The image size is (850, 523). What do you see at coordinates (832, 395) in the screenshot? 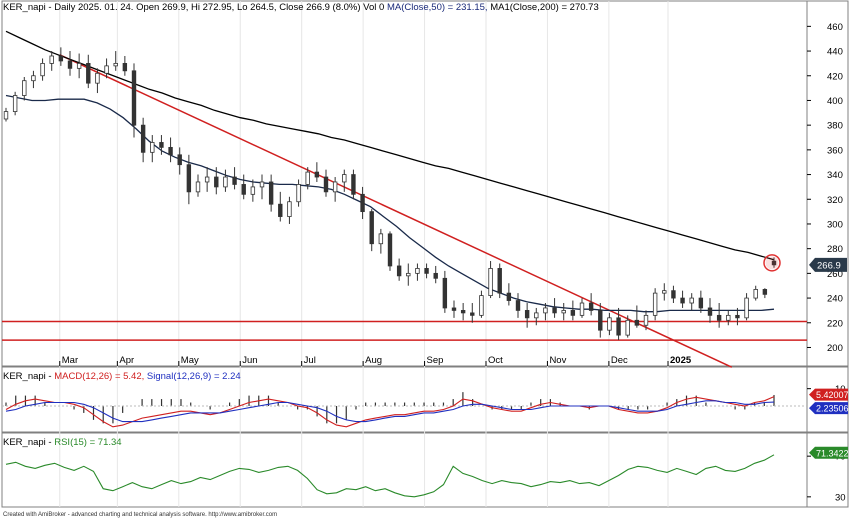
I see `macd-value-label-text: 5.42007` at bounding box center [832, 395].